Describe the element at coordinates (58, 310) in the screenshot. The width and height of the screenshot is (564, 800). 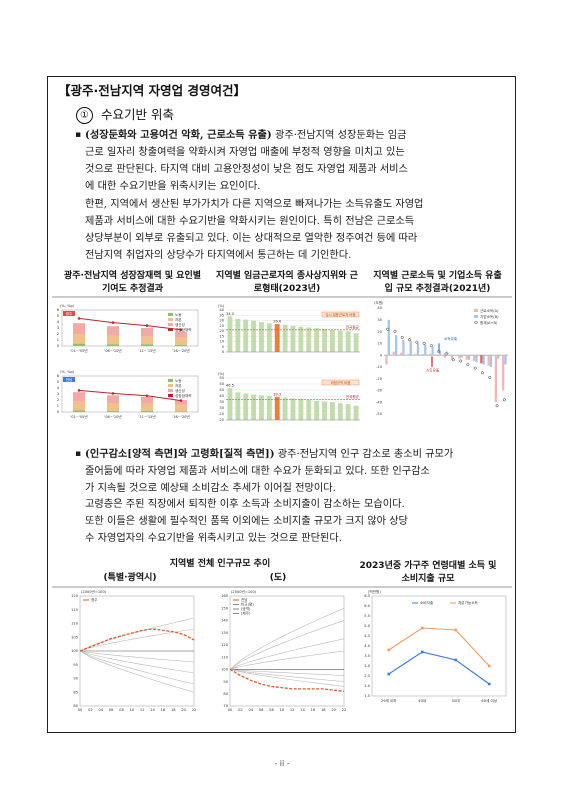
I see `tick-label: 6` at that location.